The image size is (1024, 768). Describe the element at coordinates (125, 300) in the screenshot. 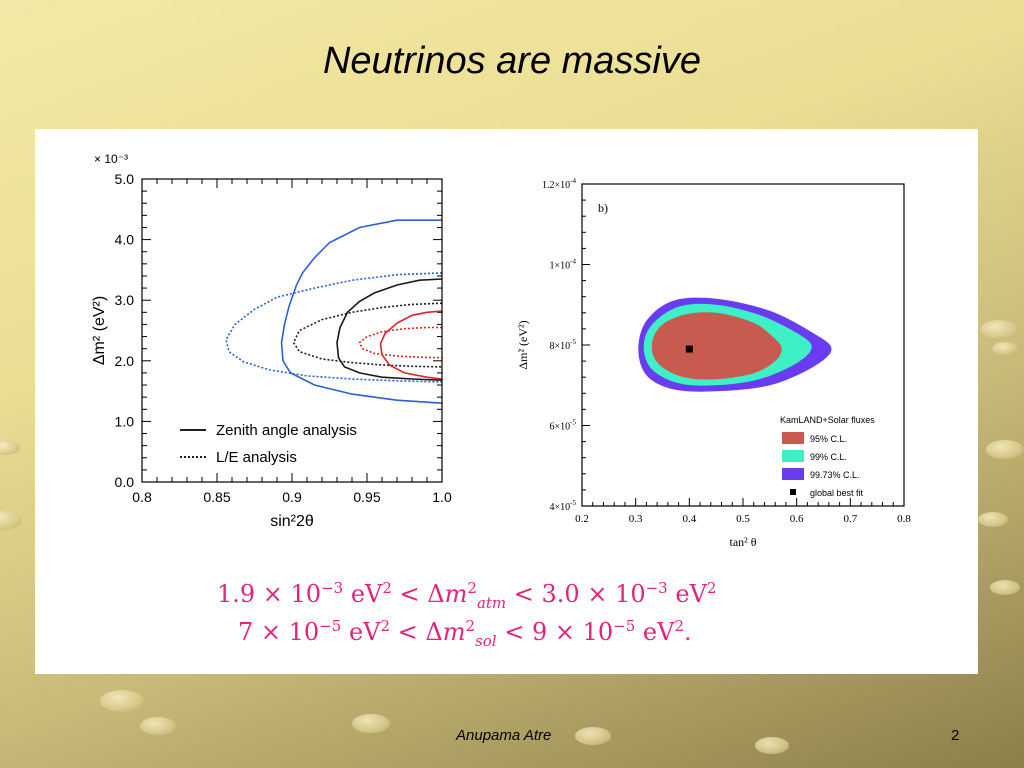

I see `y-tick-label: 3.0` at that location.